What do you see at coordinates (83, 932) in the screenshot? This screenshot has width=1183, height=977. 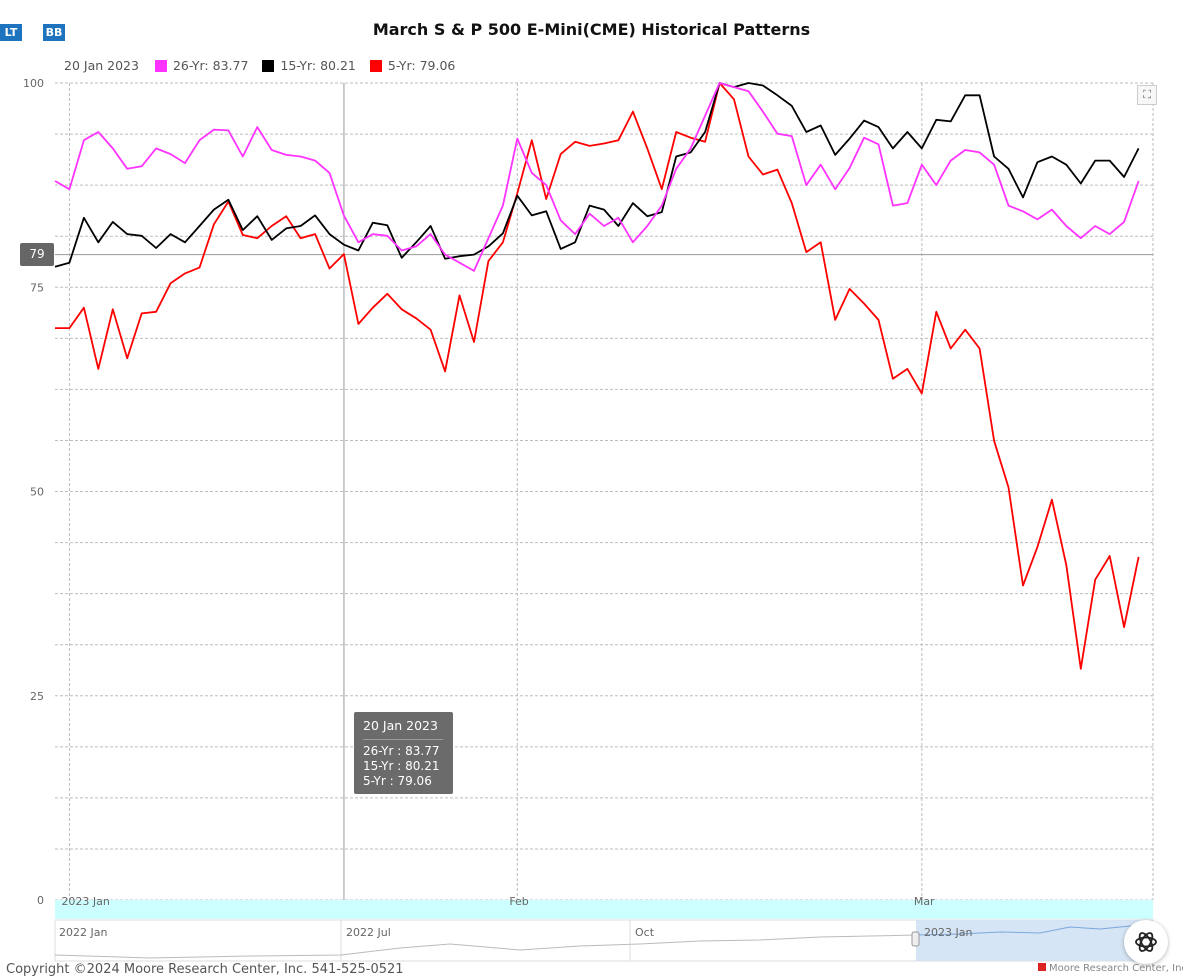 I see `navigator-bottom-label: 2022 Jan` at bounding box center [83, 932].